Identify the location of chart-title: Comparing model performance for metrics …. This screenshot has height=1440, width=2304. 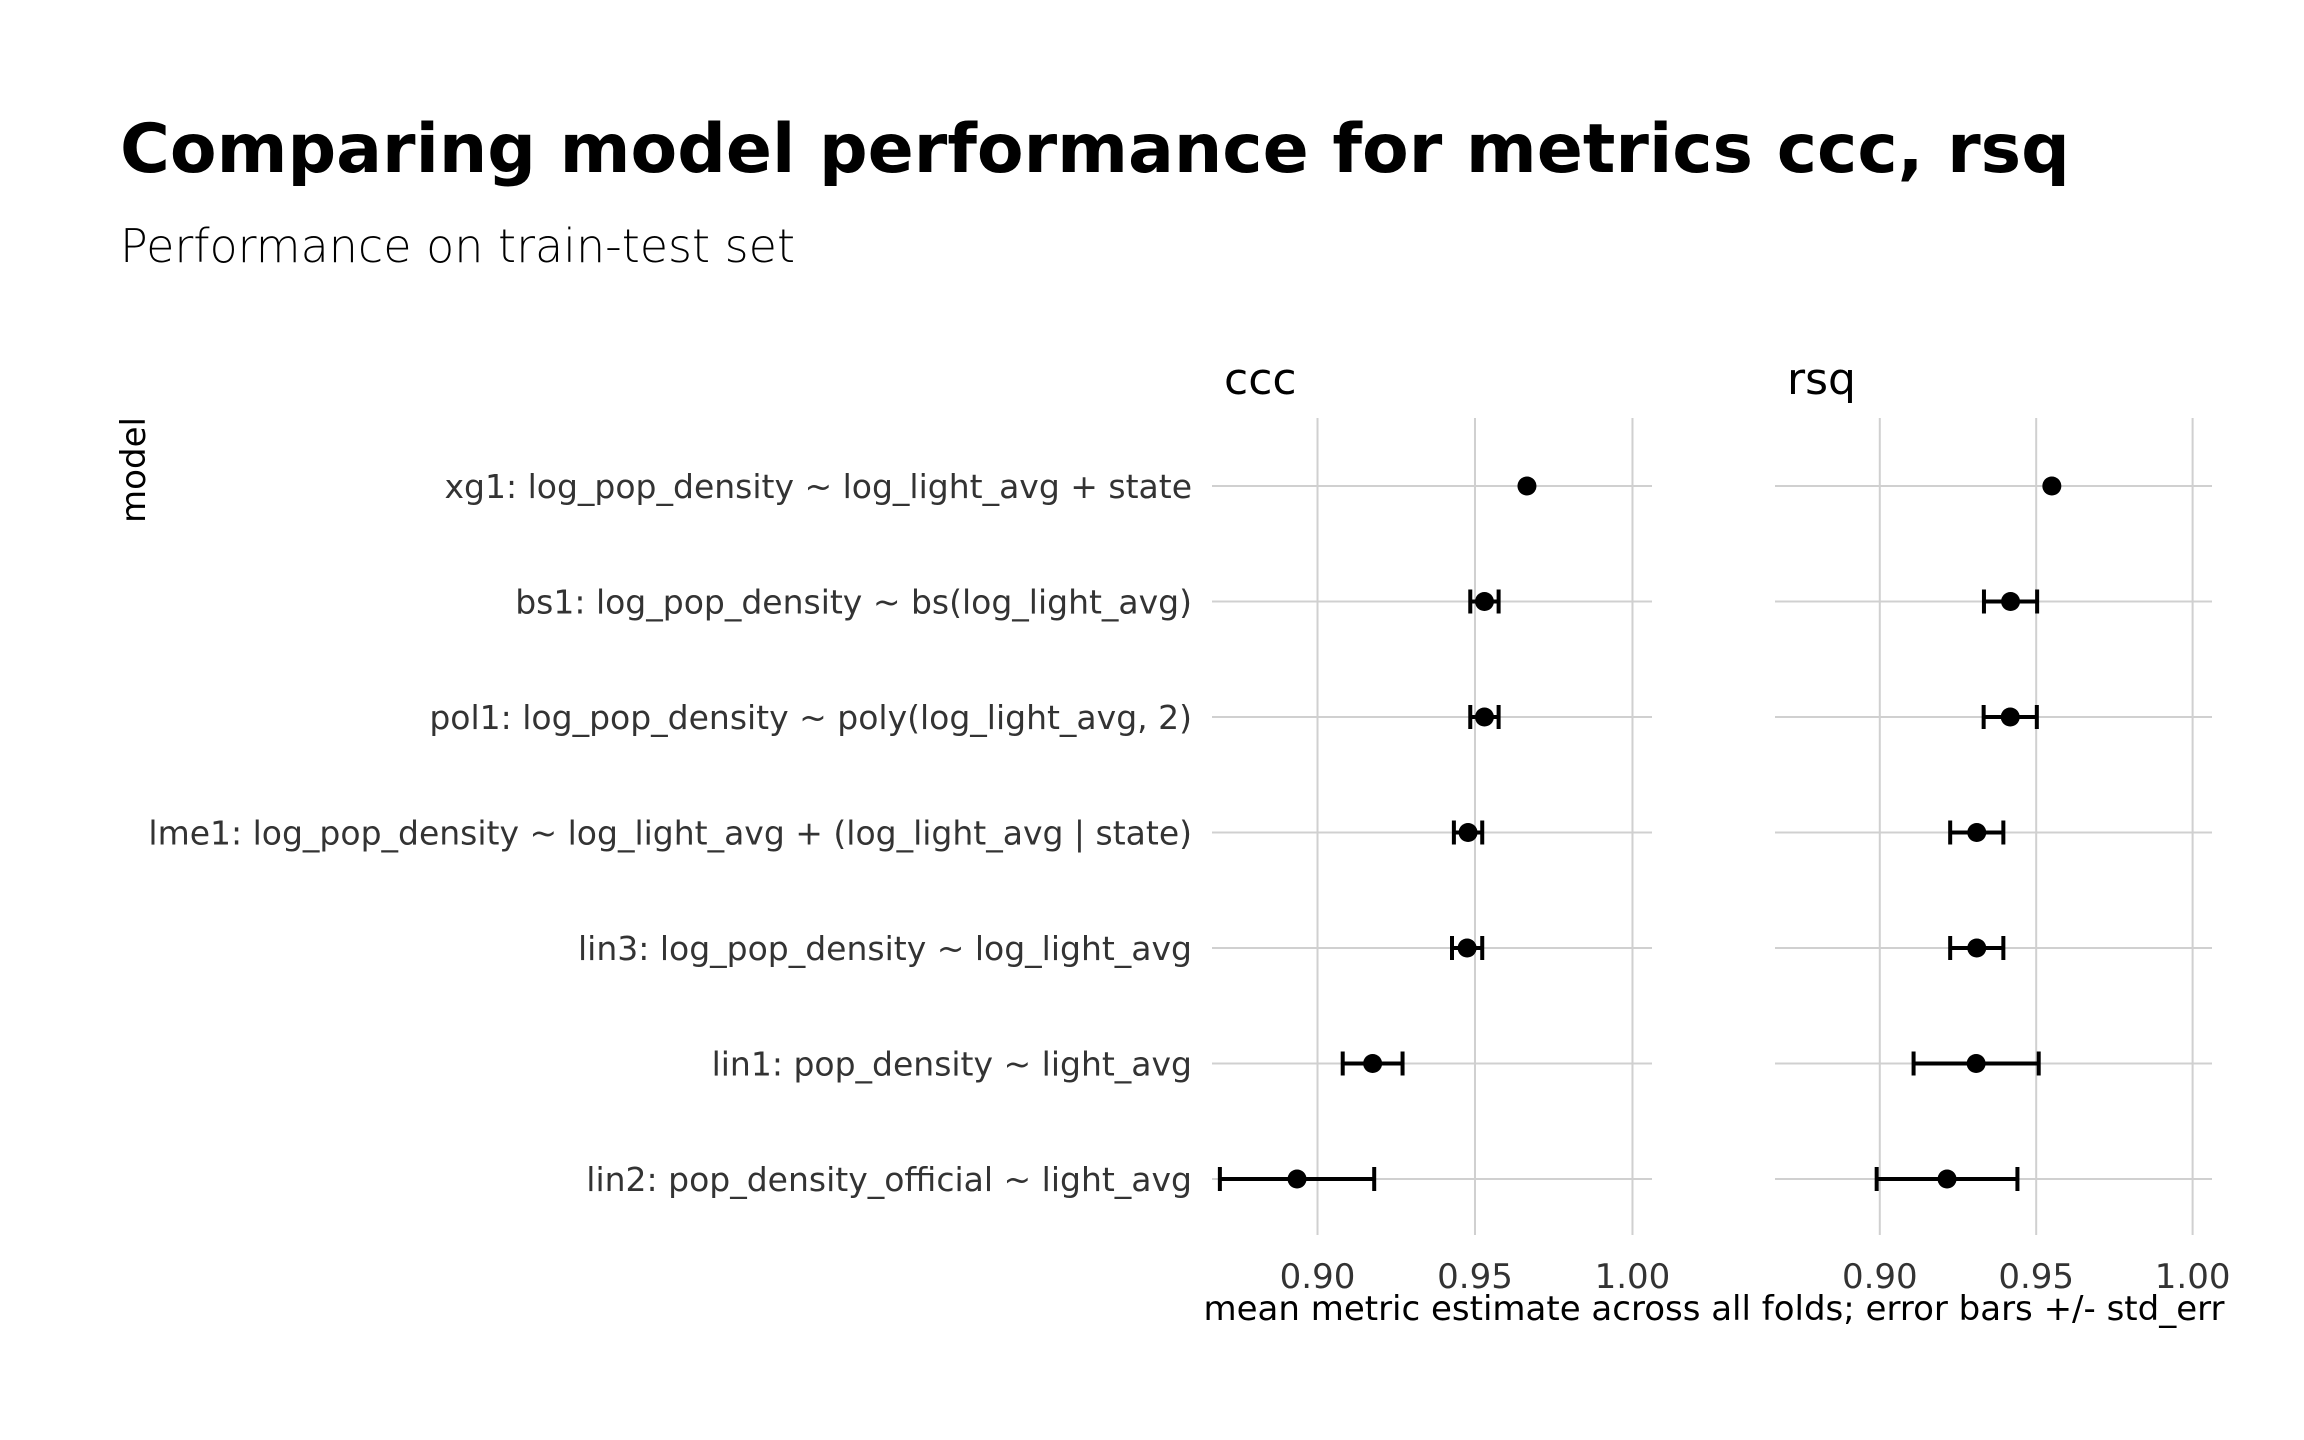
(1095, 149).